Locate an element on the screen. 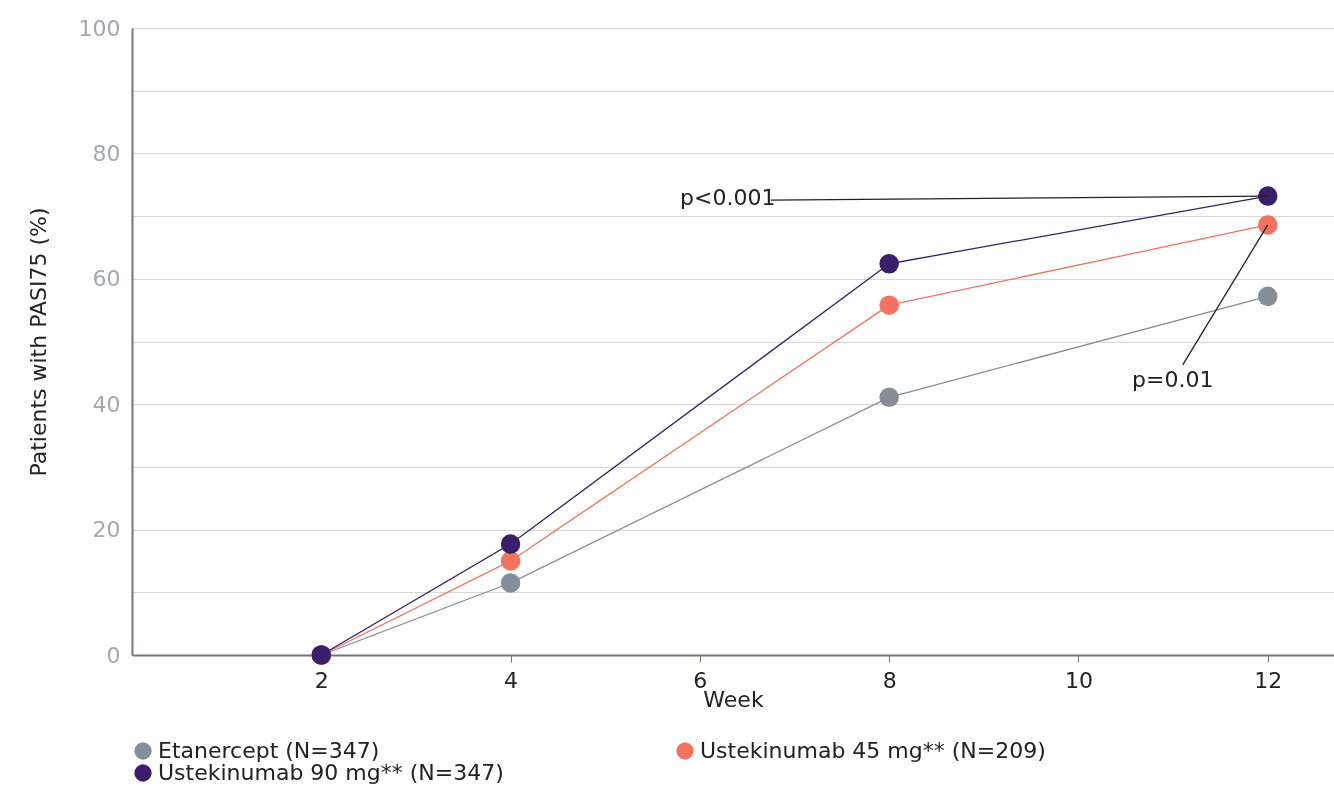  x-tick-label: 8 is located at coordinates (889, 680).